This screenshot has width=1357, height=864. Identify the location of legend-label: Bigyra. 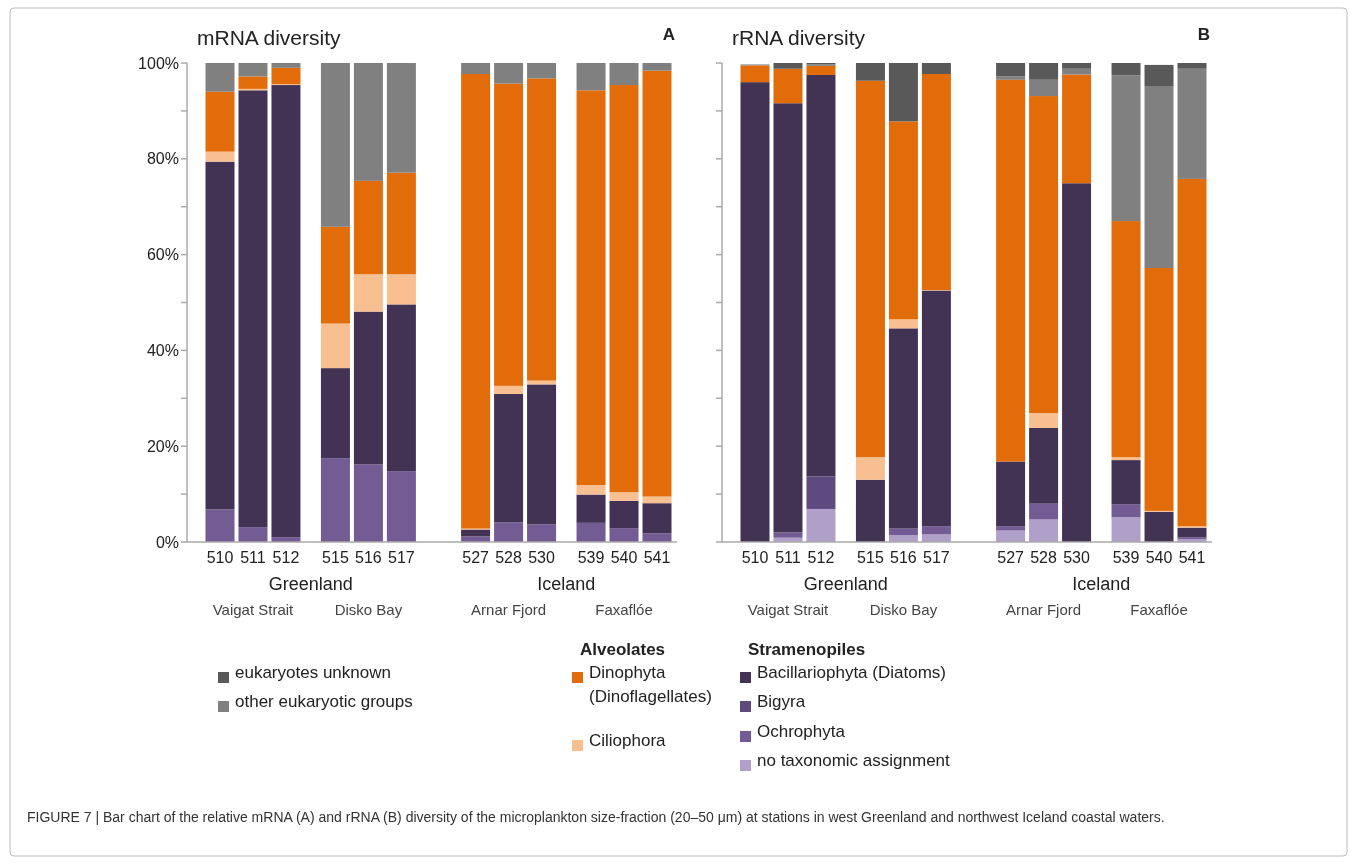
(781, 701).